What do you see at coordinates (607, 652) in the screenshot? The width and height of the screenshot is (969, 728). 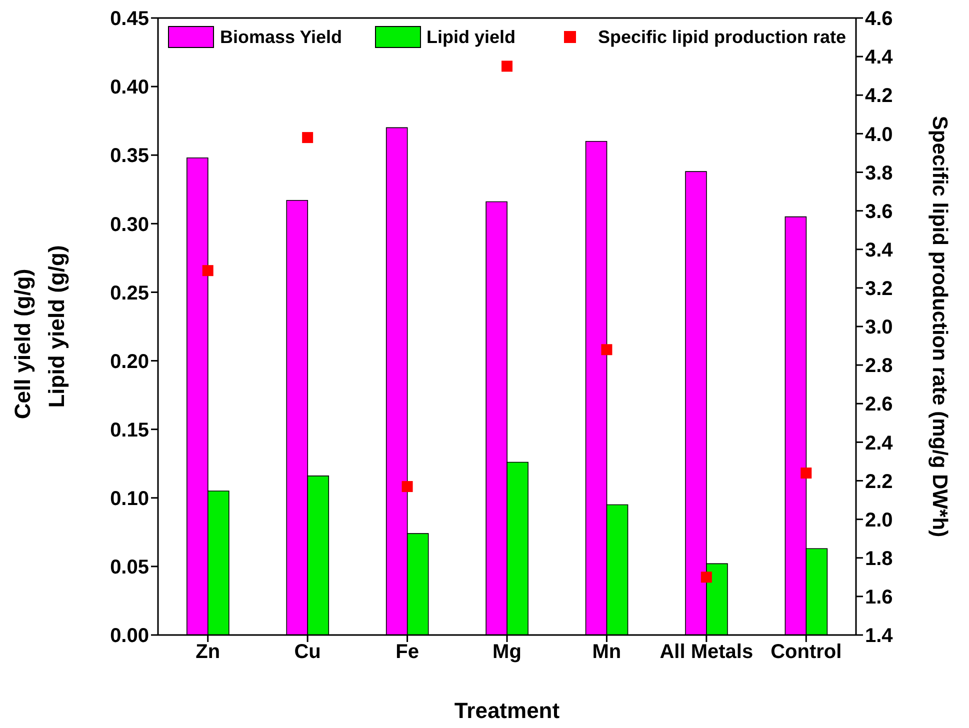 I see `x-tick-label: Mn` at bounding box center [607, 652].